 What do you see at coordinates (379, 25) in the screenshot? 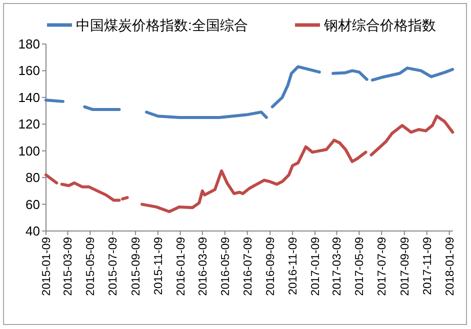
I see `legend-label: 钢材综合价格指数` at bounding box center [379, 25].